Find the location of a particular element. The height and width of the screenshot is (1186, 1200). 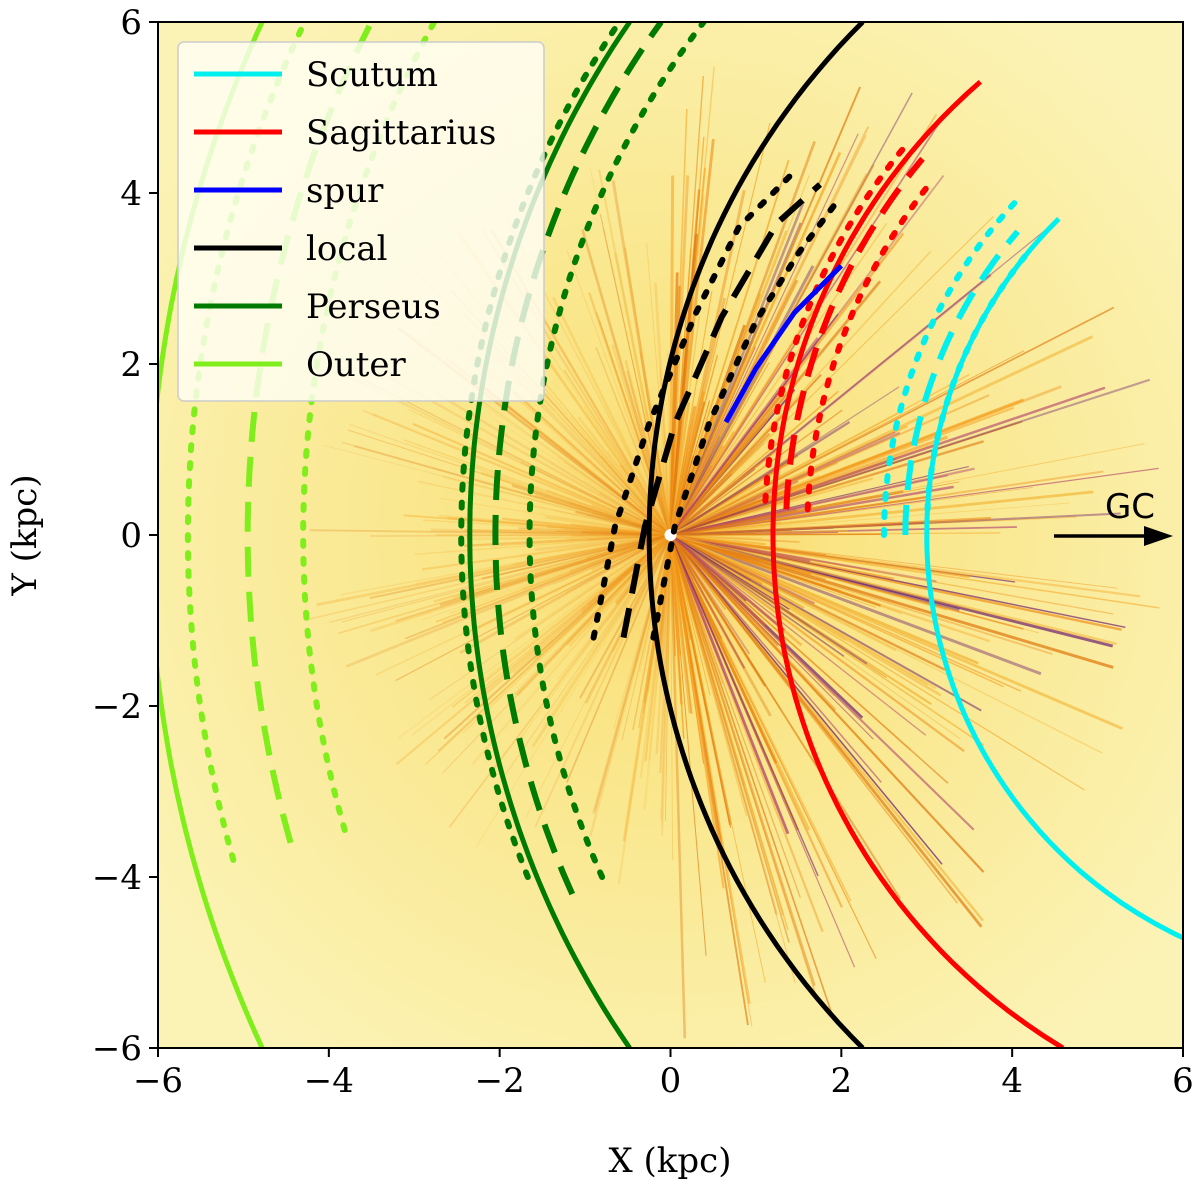

legend-label-perseus: Perseus is located at coordinates (373, 307).